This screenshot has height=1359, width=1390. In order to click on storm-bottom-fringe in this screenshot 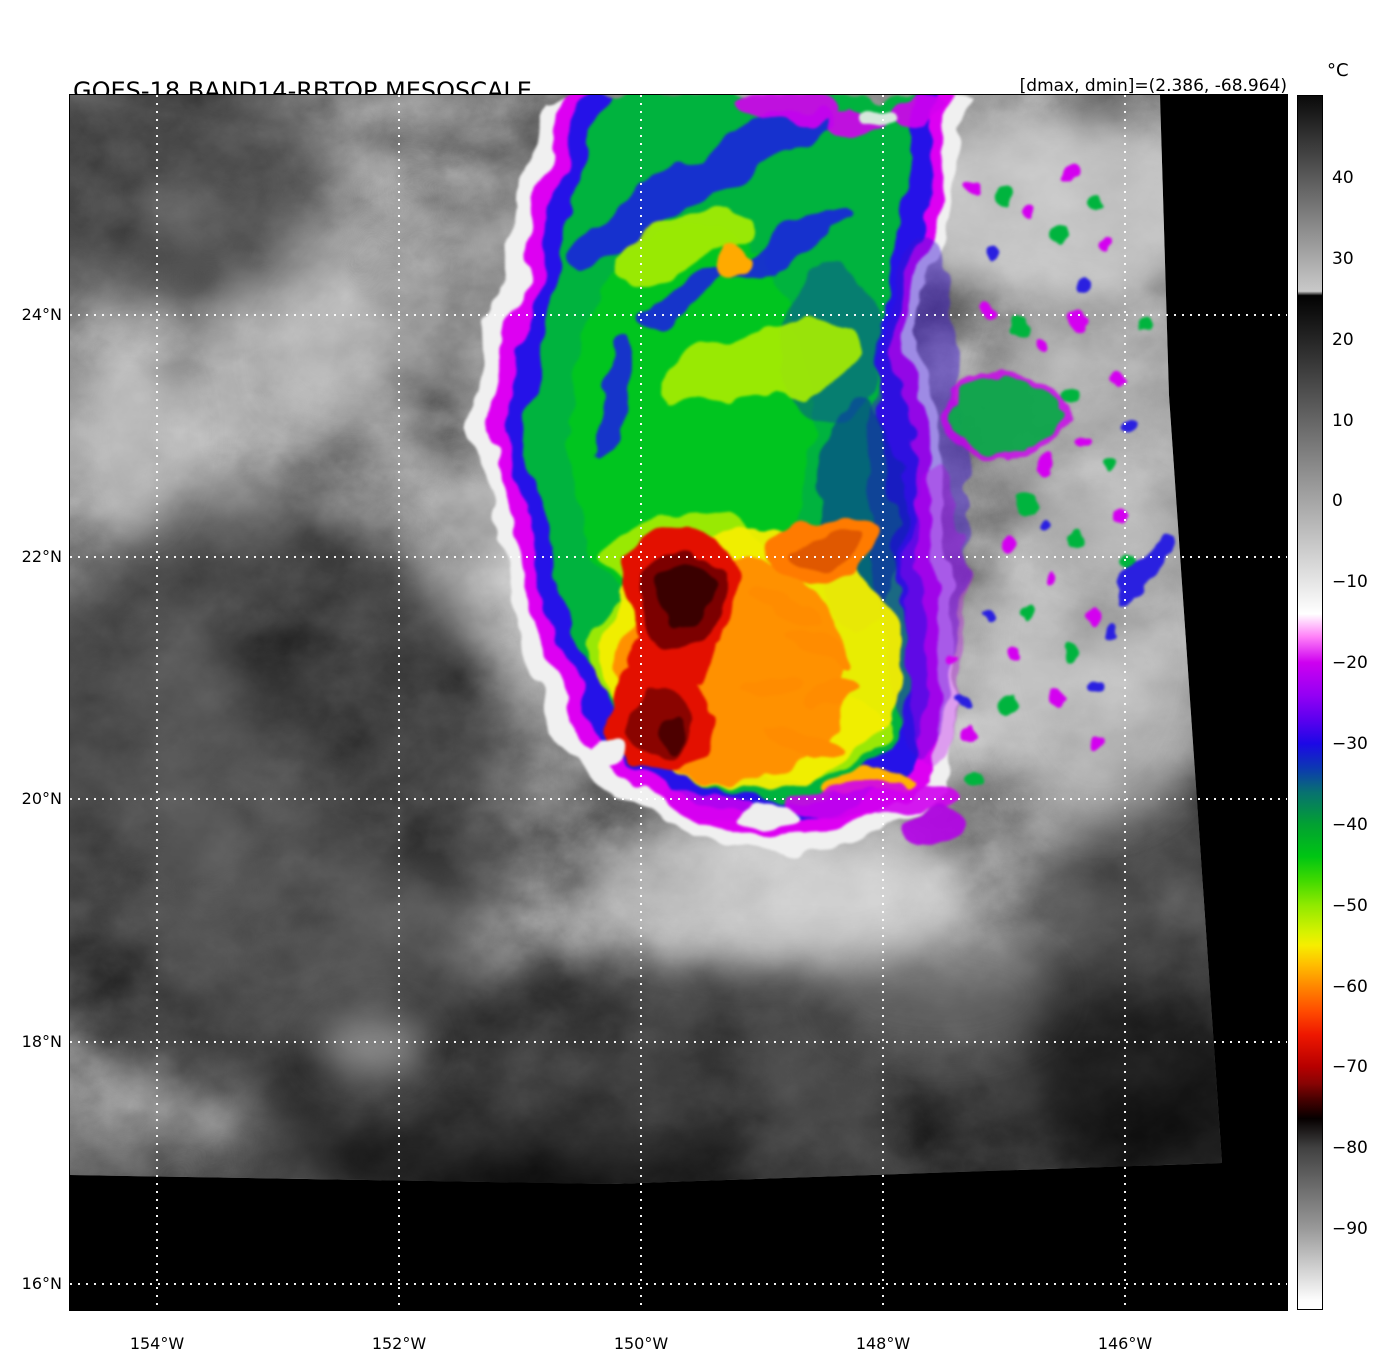, I will do `click(779, 794)`.